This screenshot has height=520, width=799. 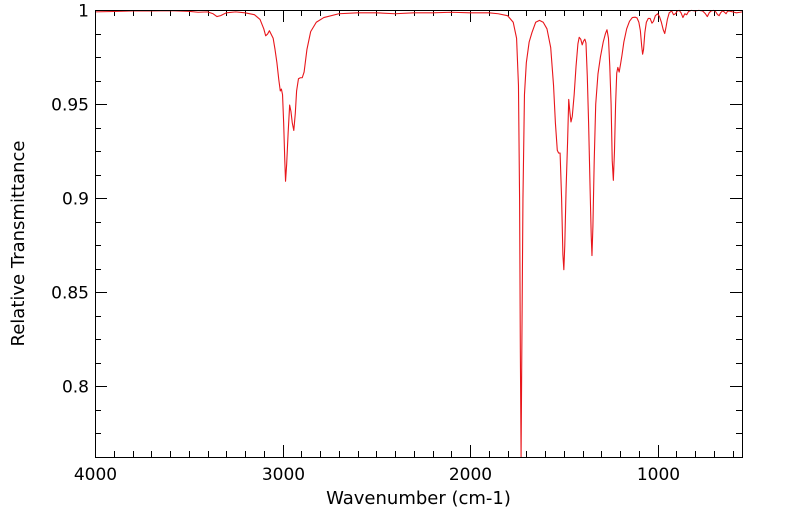 I want to click on y-axis-label: Relative Transmittance, so click(x=18, y=244).